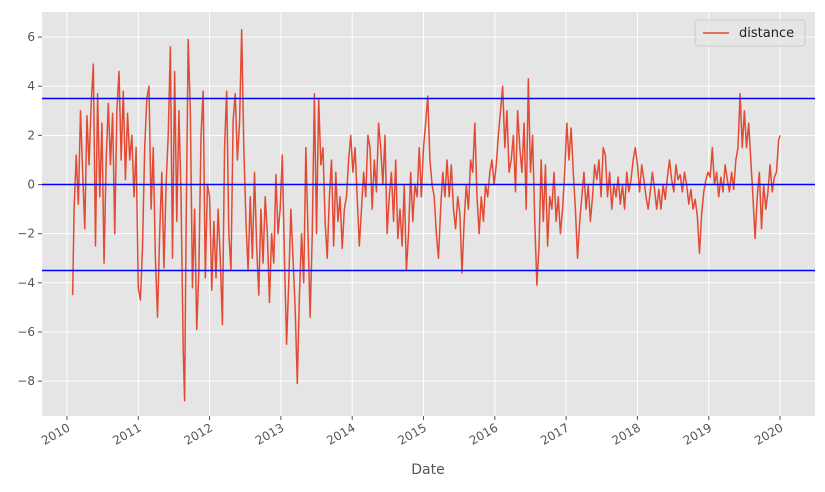 This screenshot has width=825, height=492. I want to click on x-tick-label: 2018, so click(625, 433).